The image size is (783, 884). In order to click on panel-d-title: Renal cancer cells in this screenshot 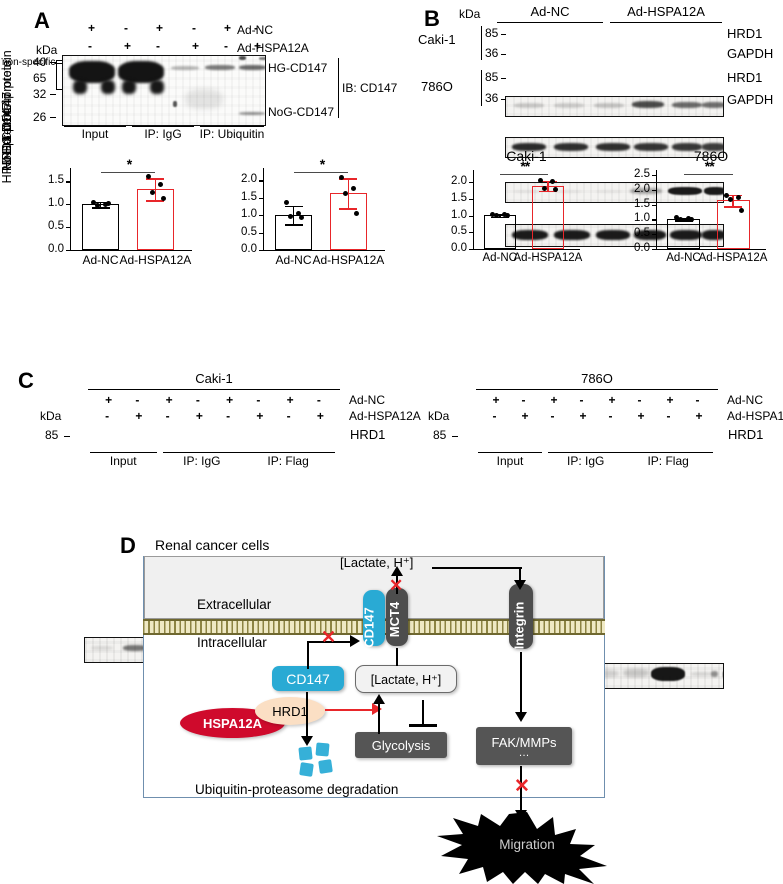, I will do `click(212, 545)`.